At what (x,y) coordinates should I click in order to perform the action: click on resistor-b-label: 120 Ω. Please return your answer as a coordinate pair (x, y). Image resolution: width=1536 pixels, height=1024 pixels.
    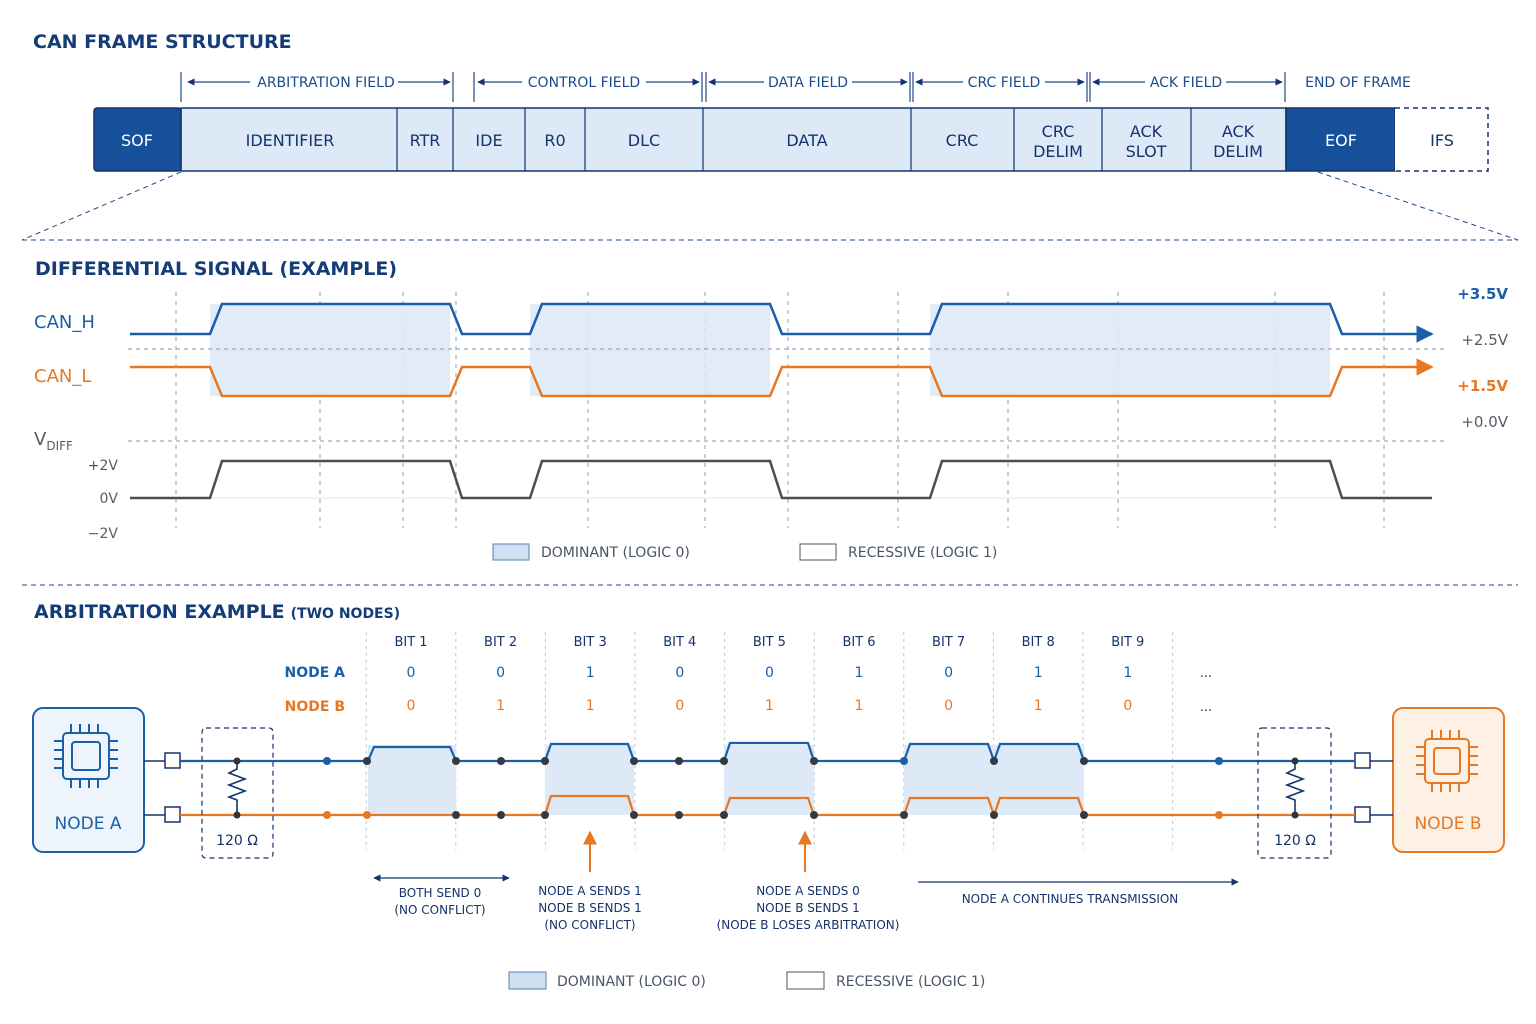
    Looking at the image, I should click on (1295, 841).